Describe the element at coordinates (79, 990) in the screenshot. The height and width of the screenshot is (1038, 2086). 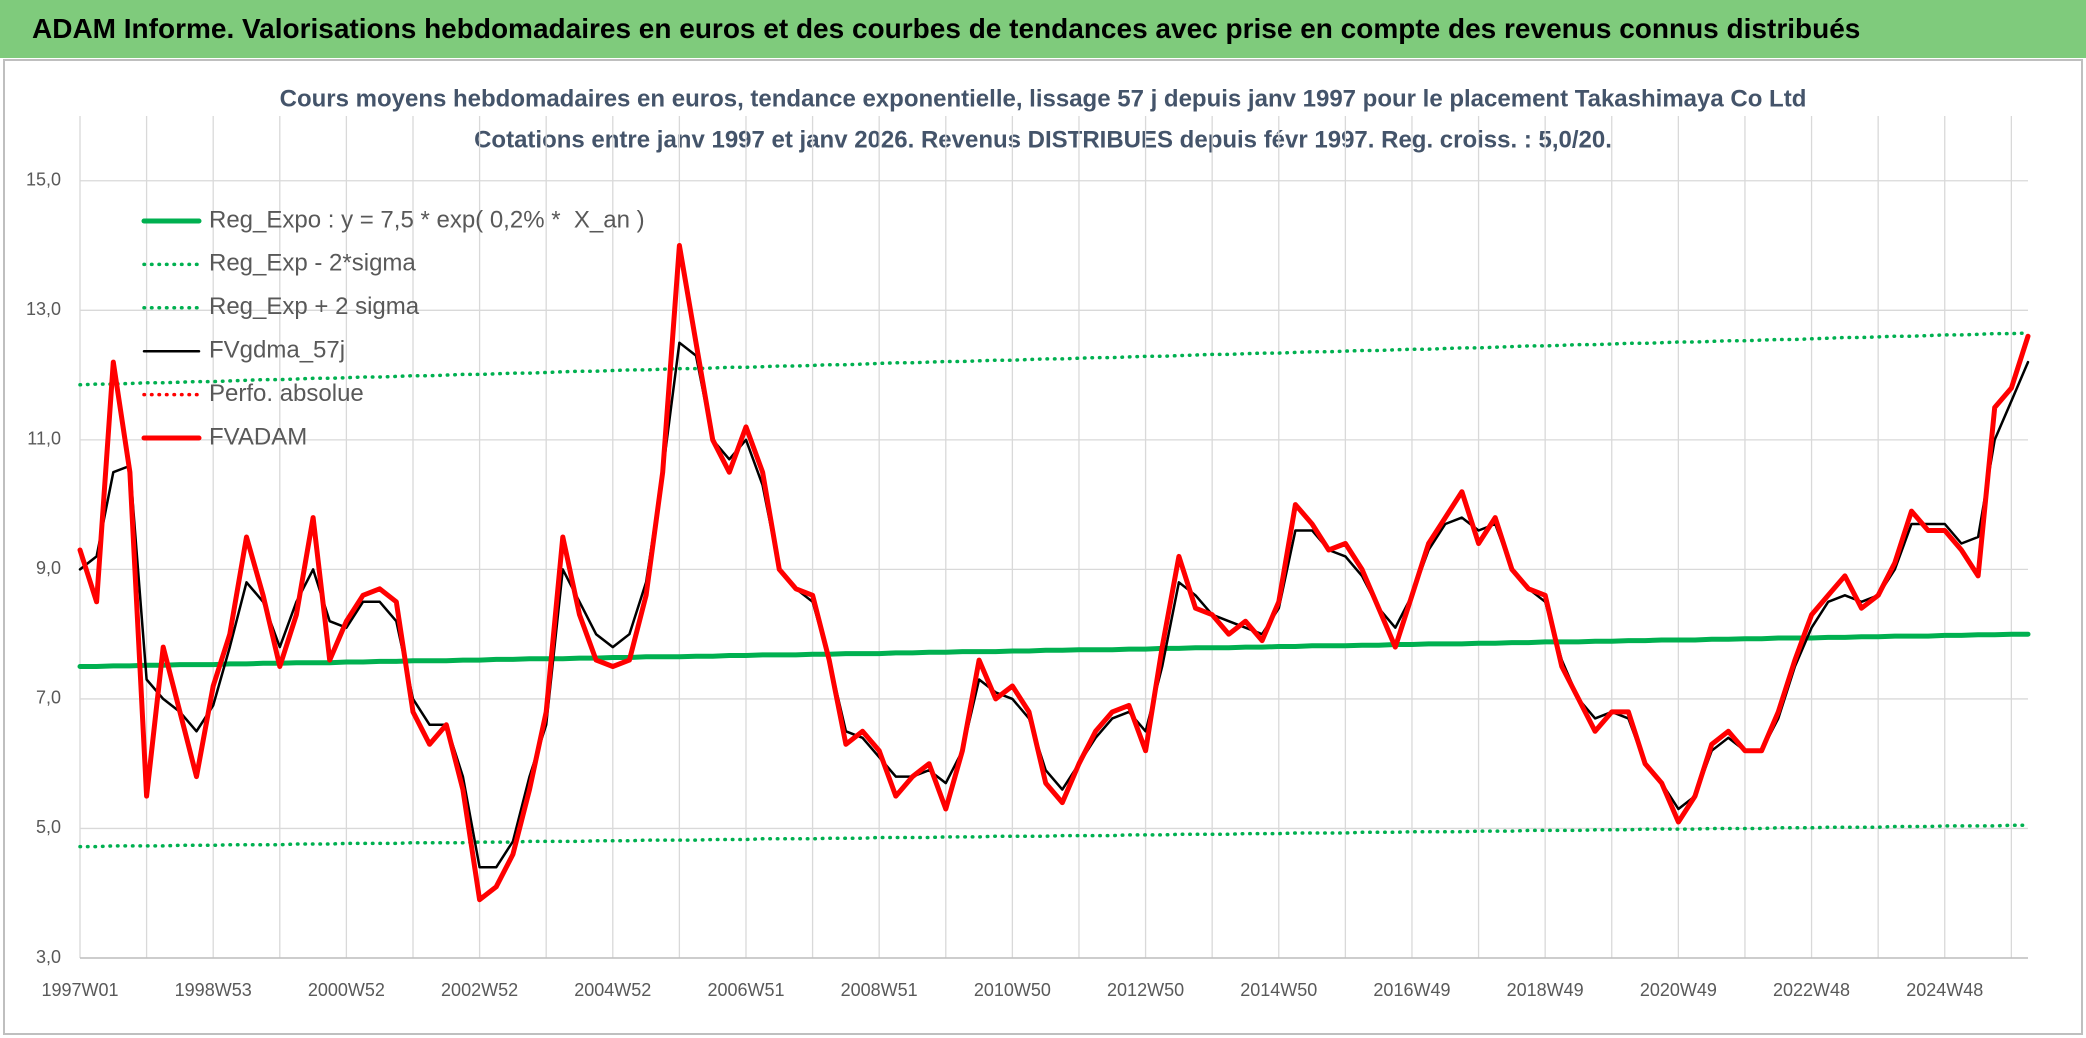
I see `x-tick-label: 1997W01` at that location.